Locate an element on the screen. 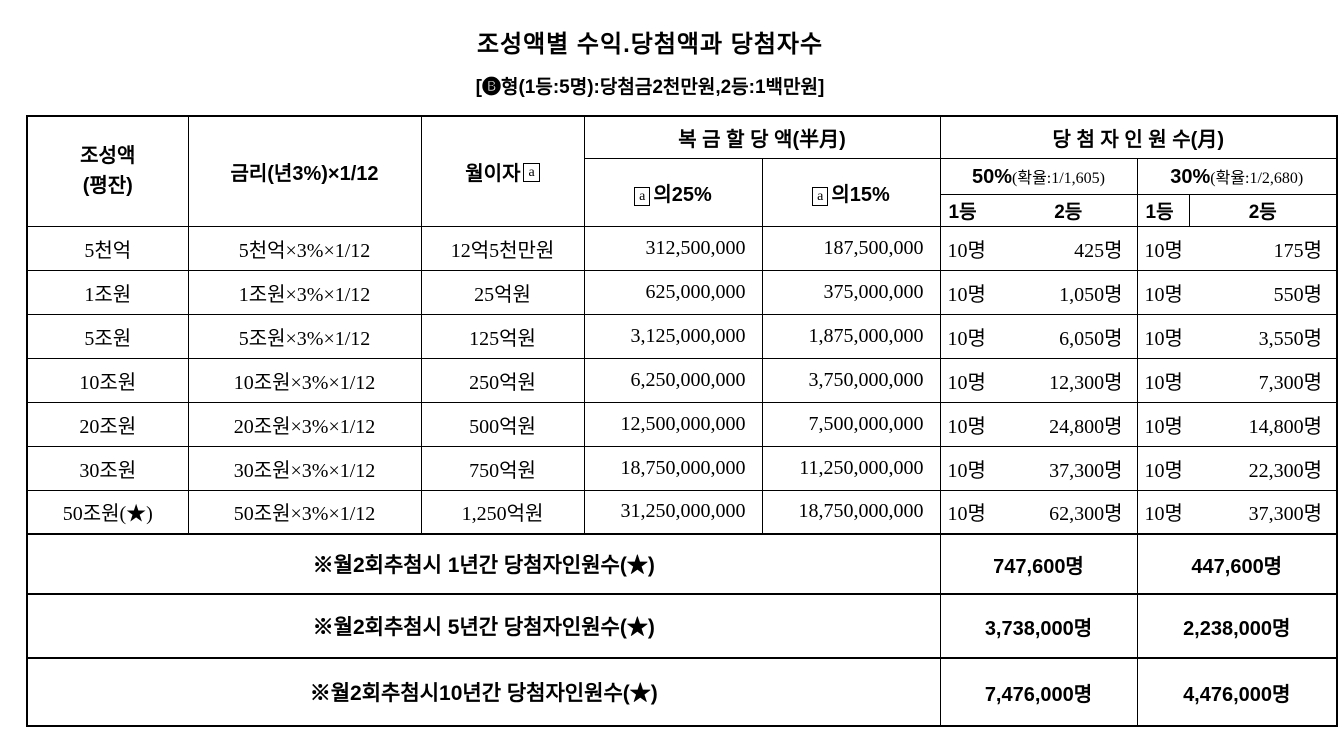 Image resolution: width=1344 pixels, height=743 pixels. cell-50pct-winners: 10명 24,800명 is located at coordinates (1038, 424).